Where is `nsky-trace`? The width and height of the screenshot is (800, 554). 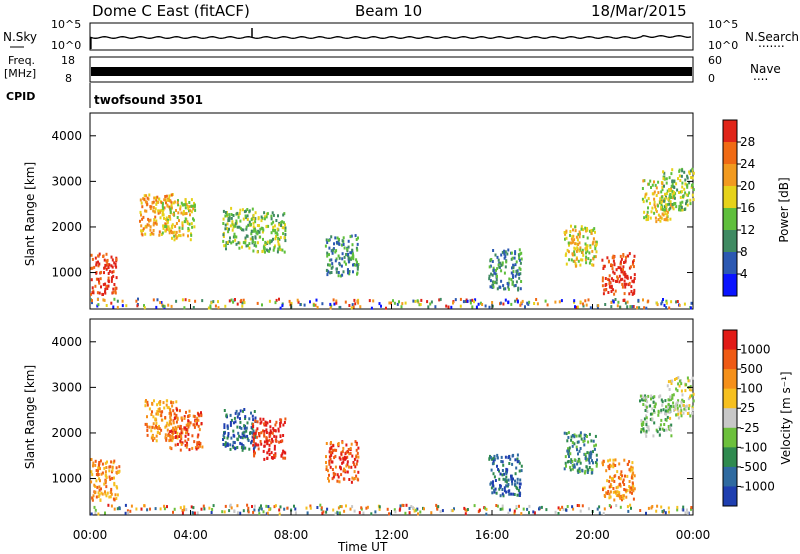
nsky-trace is located at coordinates (391, 38).